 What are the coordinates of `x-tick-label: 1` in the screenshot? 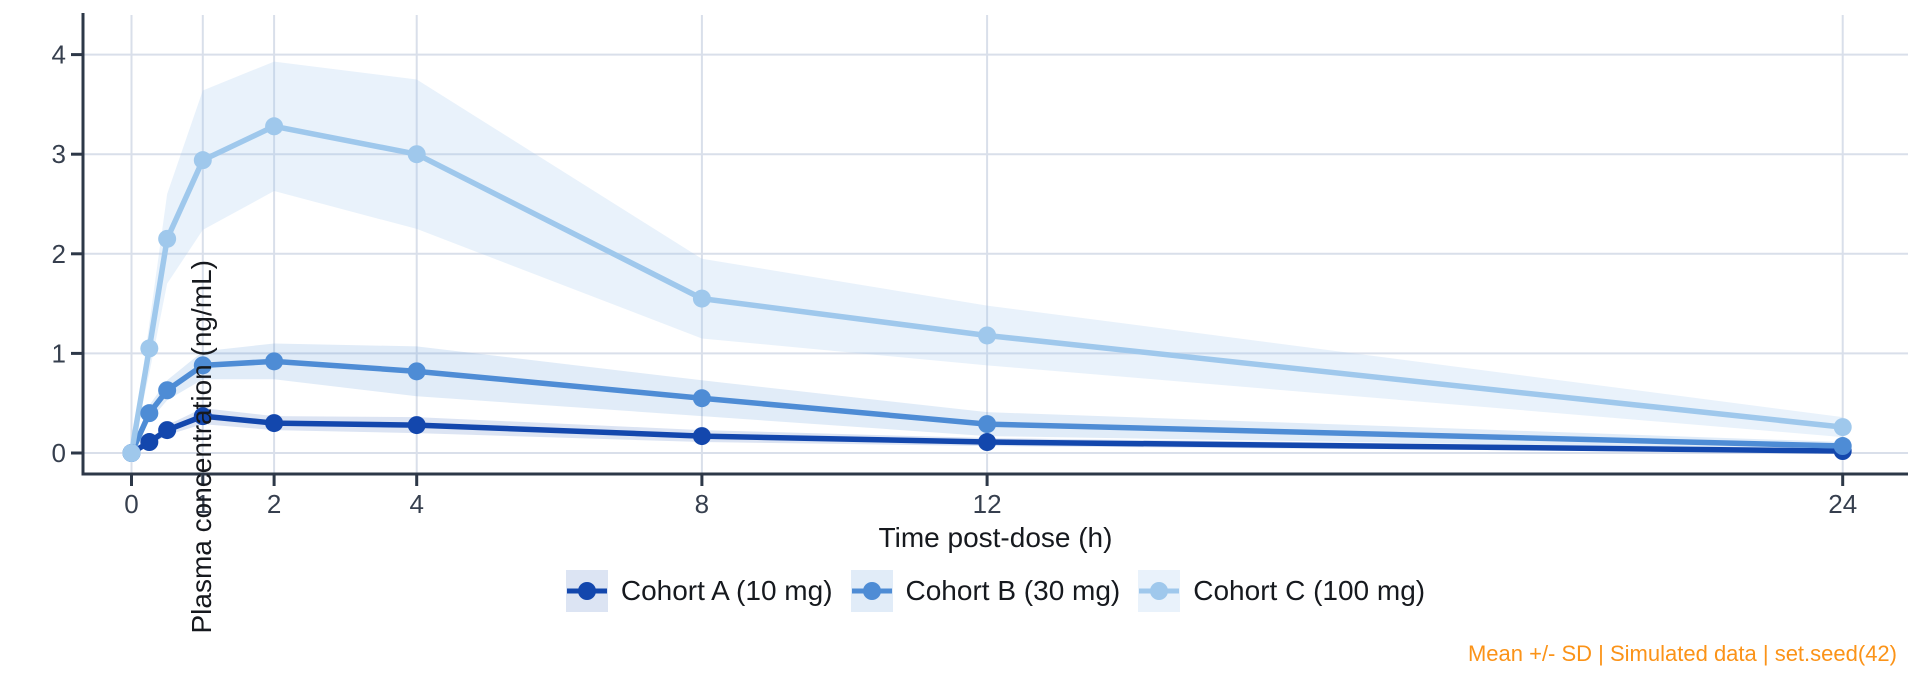 It's located at (203, 504).